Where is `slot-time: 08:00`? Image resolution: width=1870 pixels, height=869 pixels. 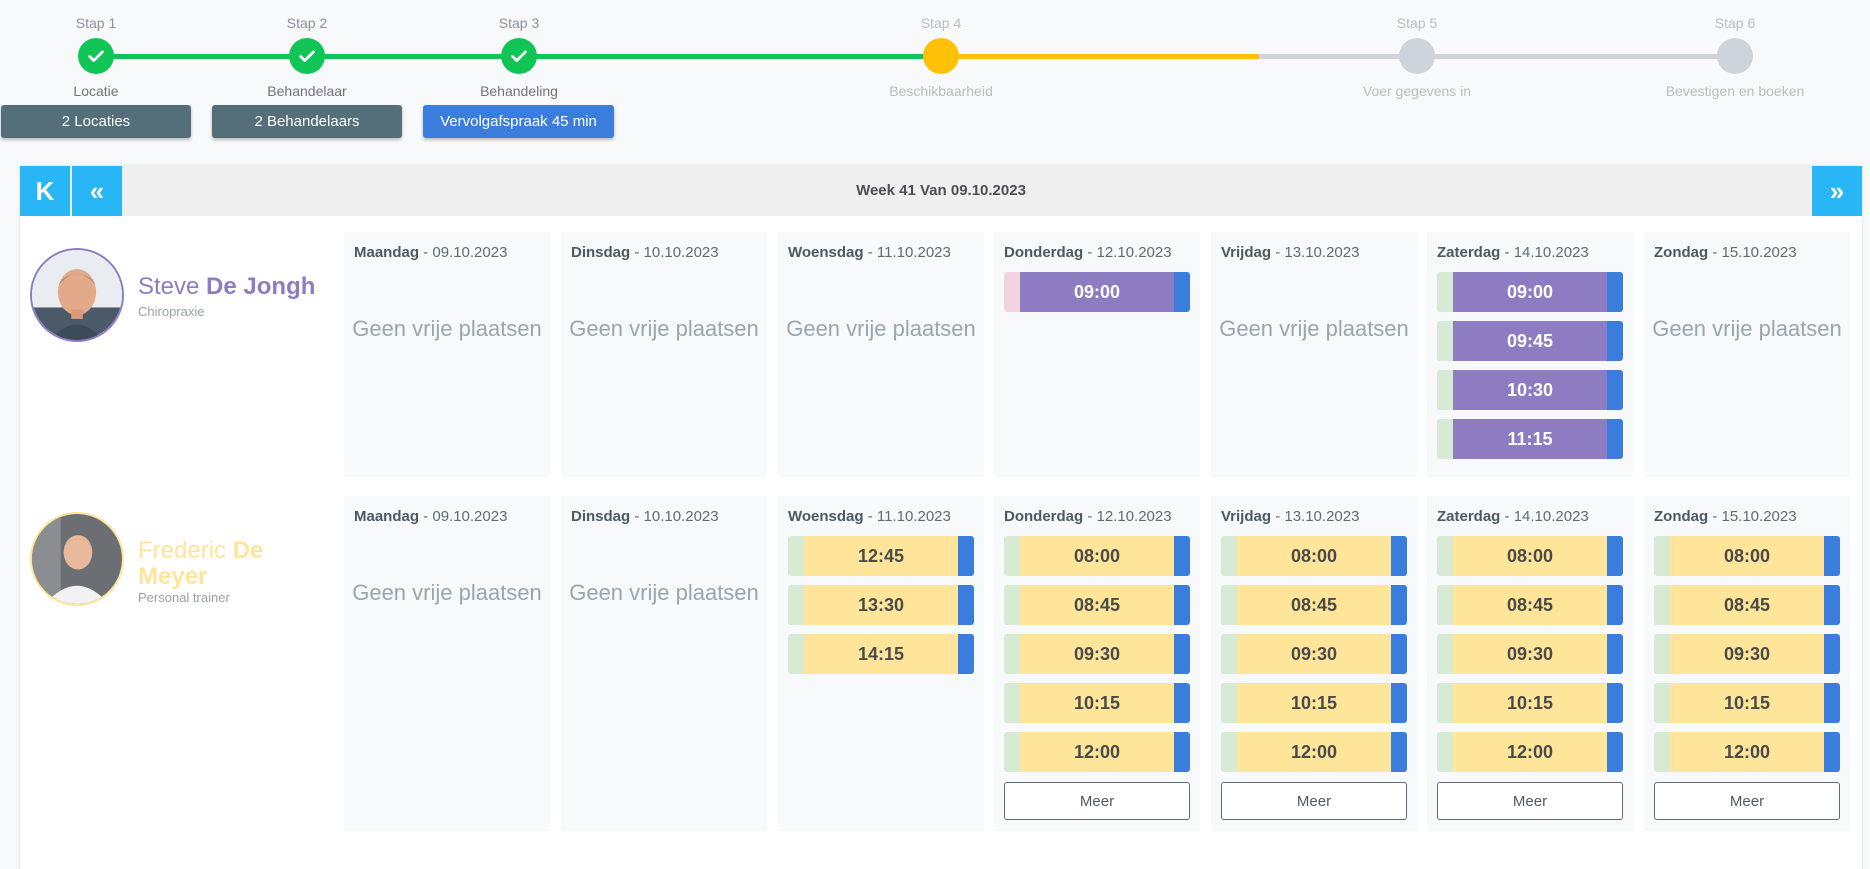
slot-time: 08:00 is located at coordinates (1314, 556).